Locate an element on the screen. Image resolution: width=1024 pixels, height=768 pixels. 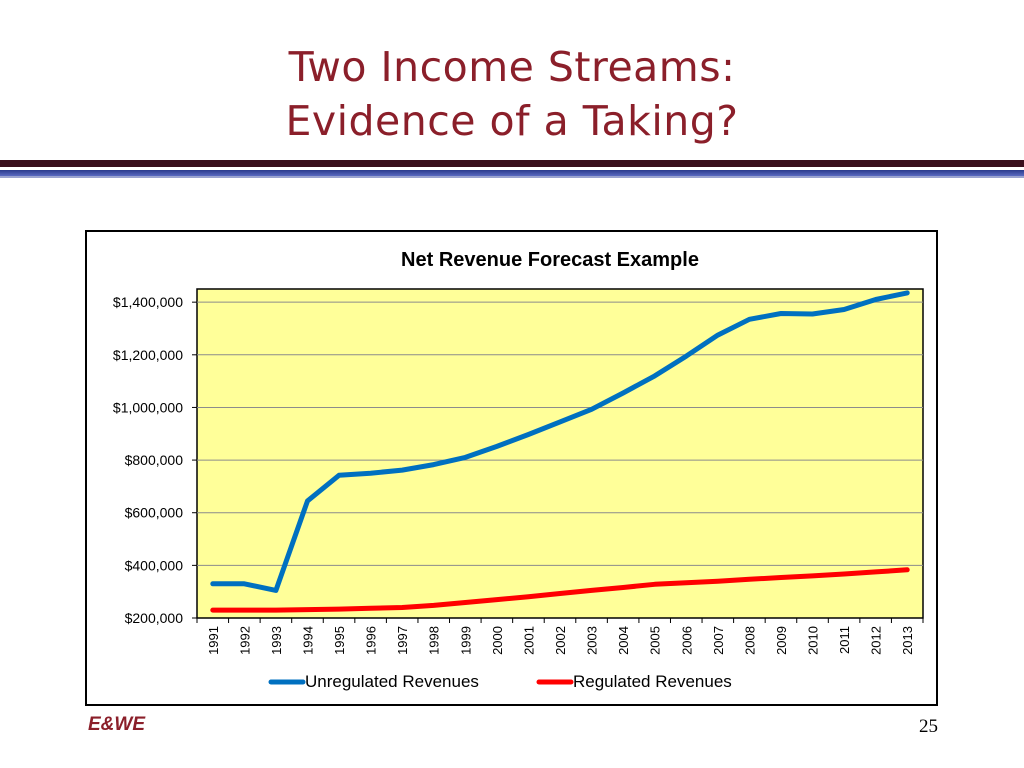
x-tick-label: 2009 is located at coordinates (781, 640).